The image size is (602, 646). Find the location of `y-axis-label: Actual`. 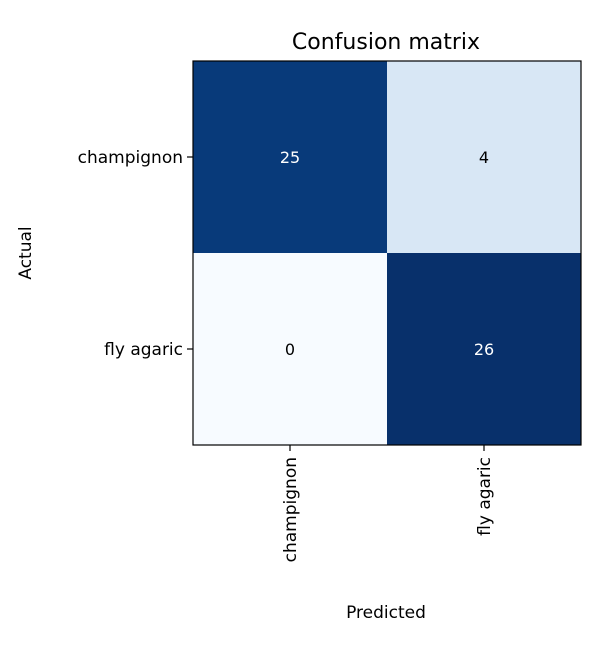

y-axis-label: Actual is located at coordinates (26, 252).